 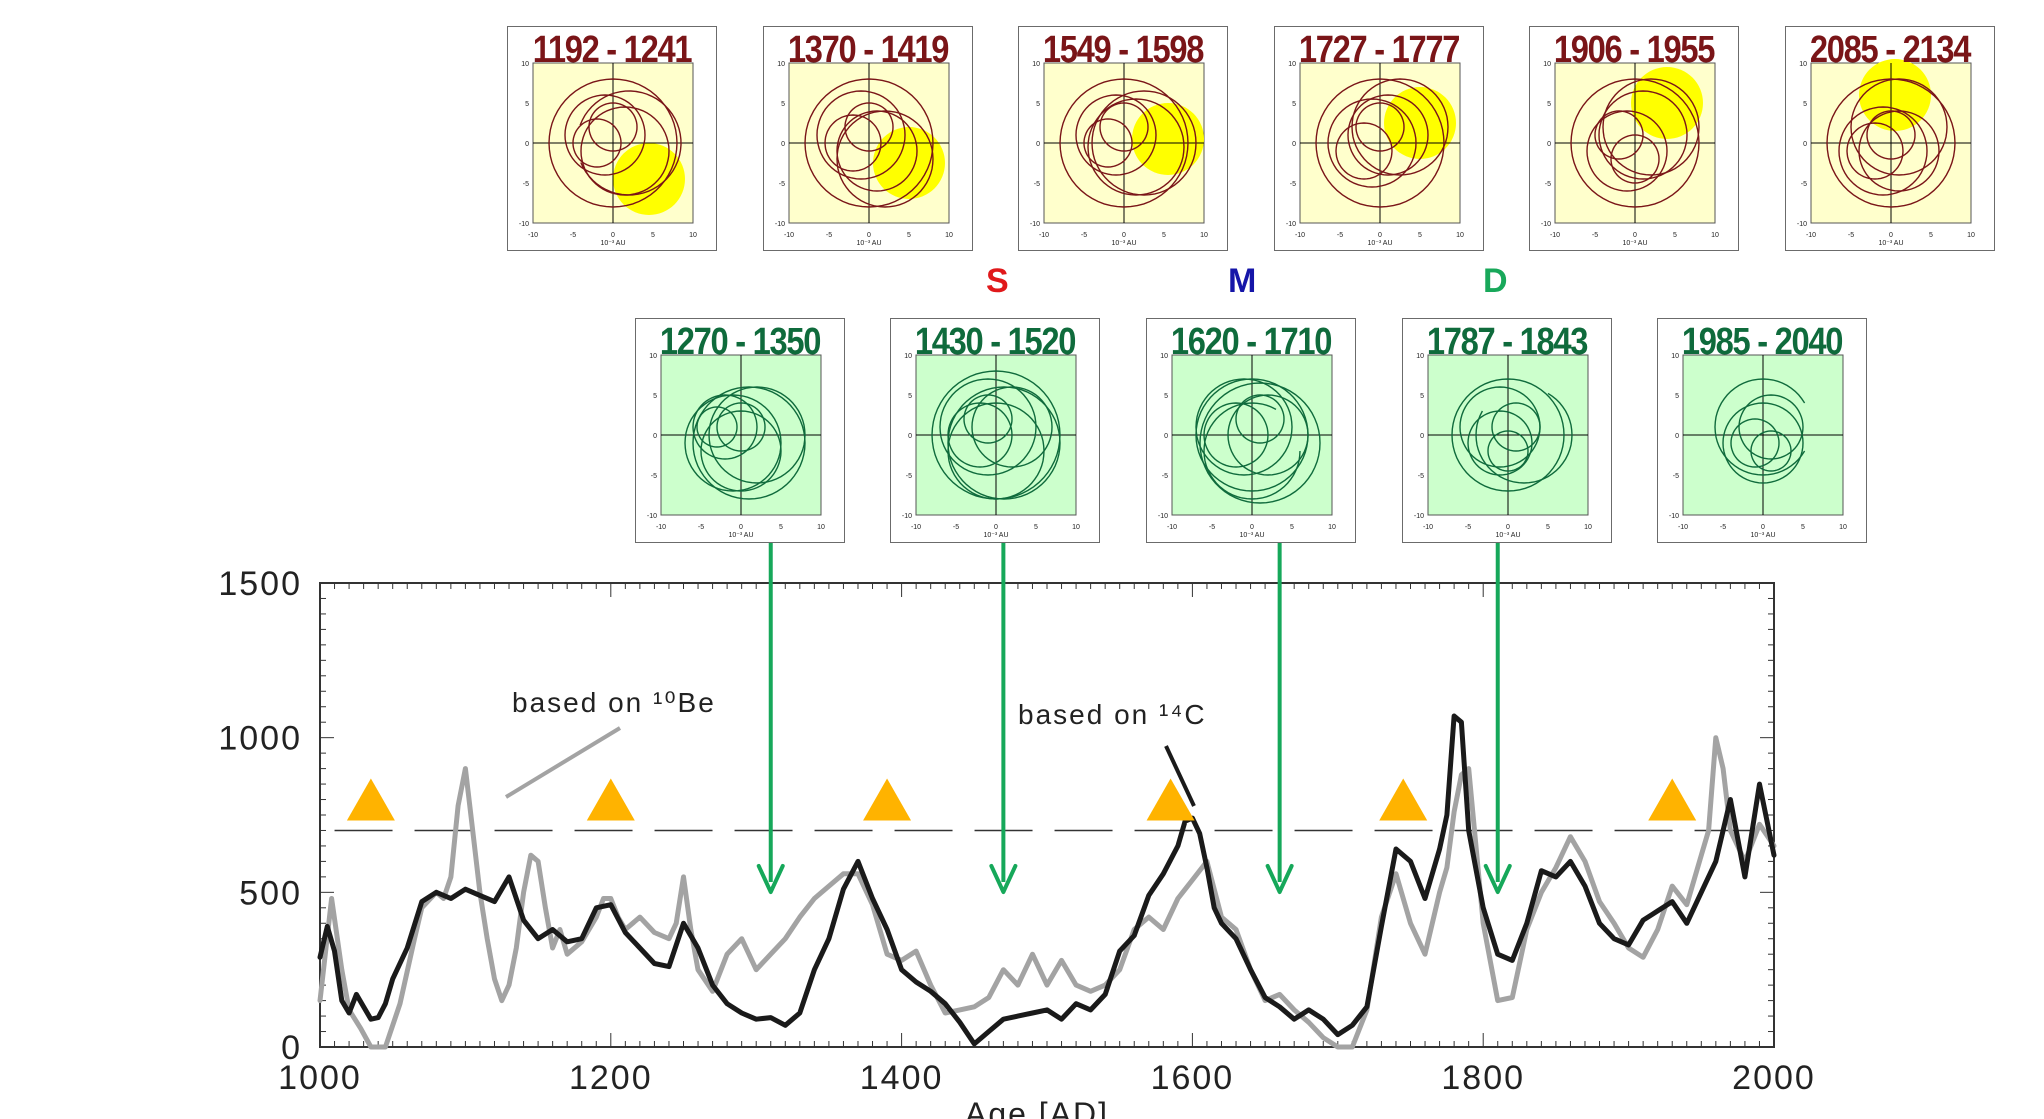 I want to click on minimum-letter-M: M, so click(x=1242, y=281).